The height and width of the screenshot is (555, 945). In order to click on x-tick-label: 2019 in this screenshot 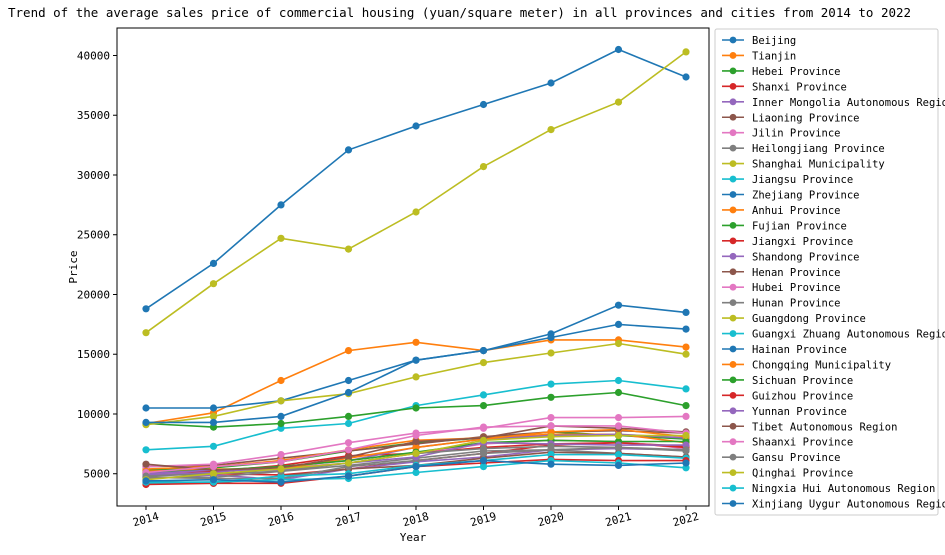, I will do `click(483, 519)`.